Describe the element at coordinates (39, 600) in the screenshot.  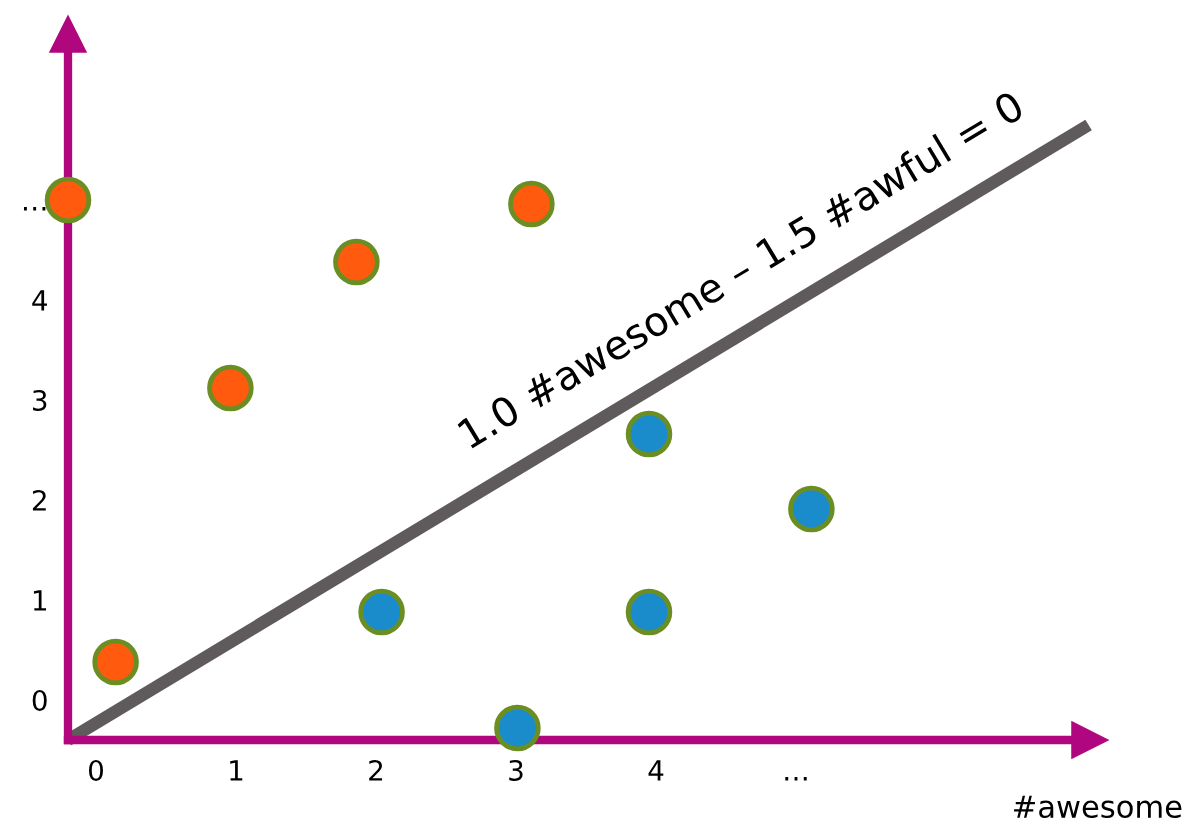
I see `y-tick-label: 1` at that location.